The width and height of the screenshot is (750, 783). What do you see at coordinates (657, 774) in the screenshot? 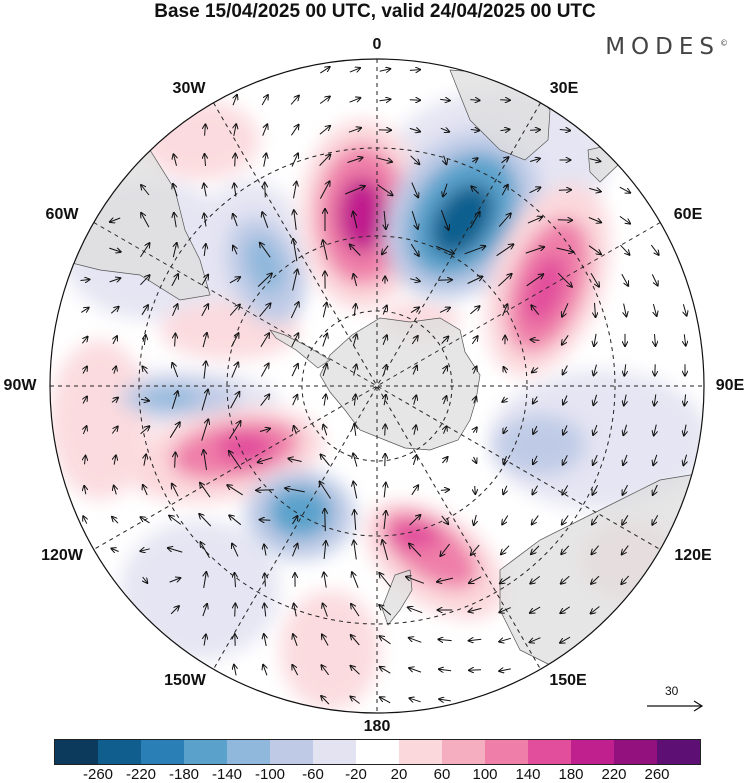
I see `colorbar-tick-label: 260` at bounding box center [657, 774].